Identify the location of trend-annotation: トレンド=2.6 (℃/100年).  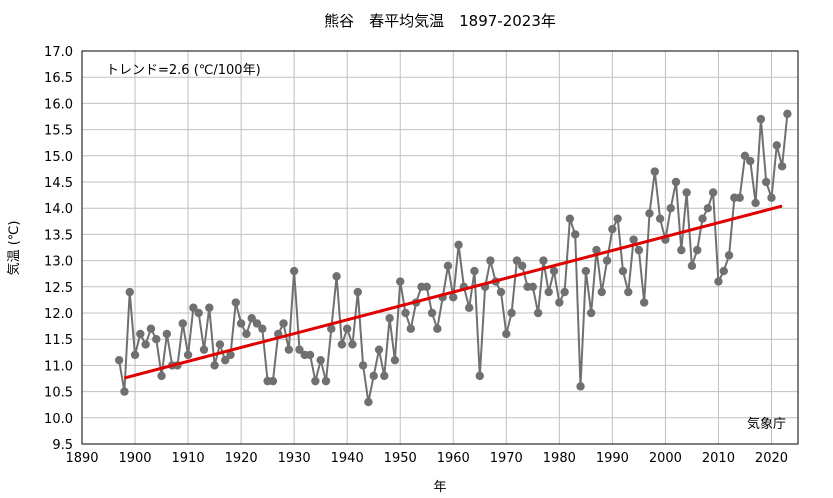
(183, 70).